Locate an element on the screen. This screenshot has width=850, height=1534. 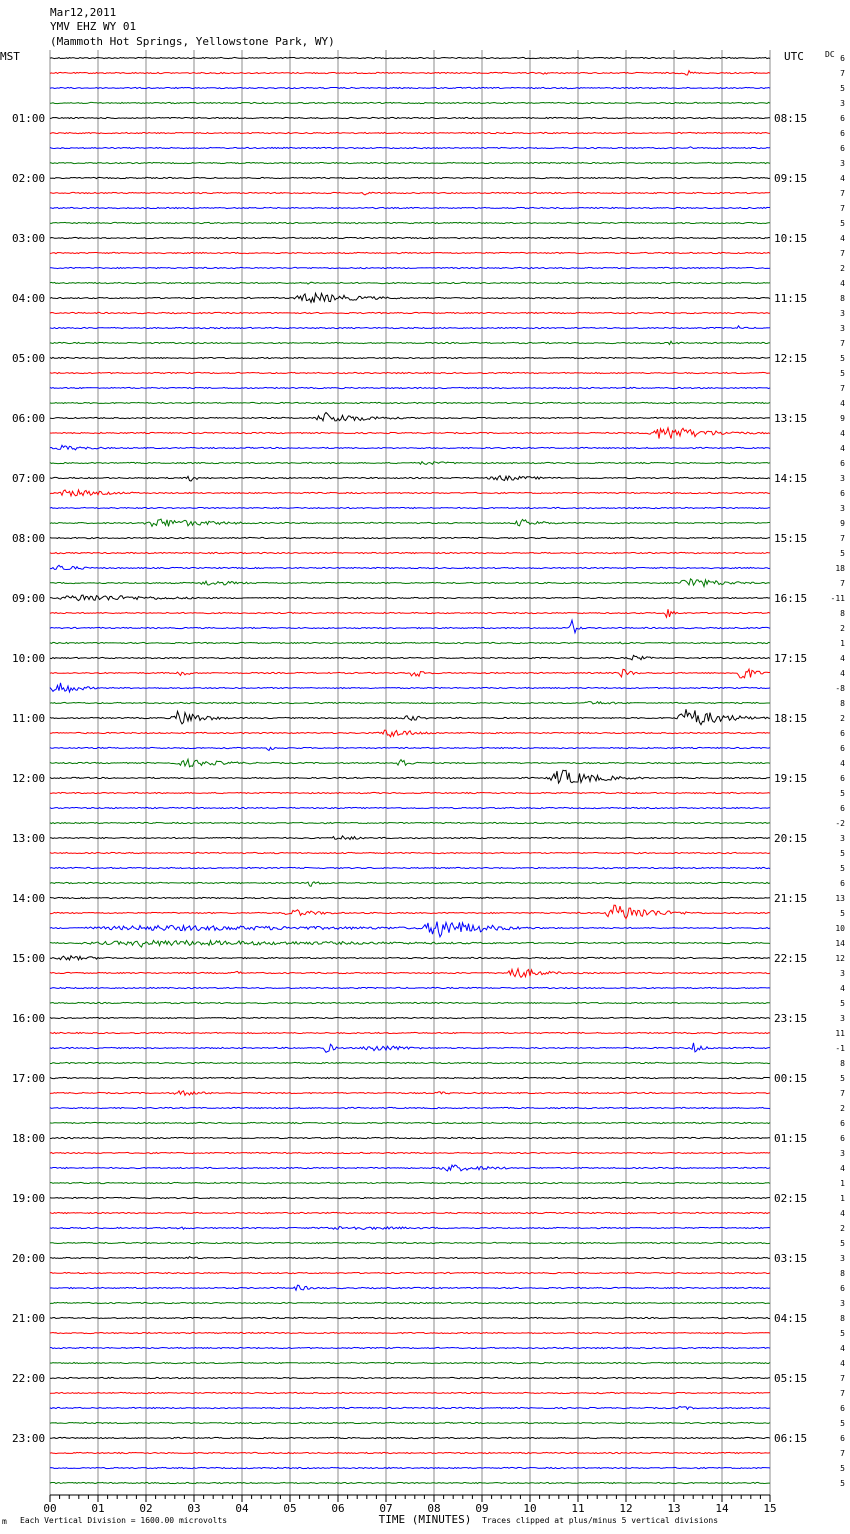
right-time-label: 02:15 is located at coordinates (790, 1198).